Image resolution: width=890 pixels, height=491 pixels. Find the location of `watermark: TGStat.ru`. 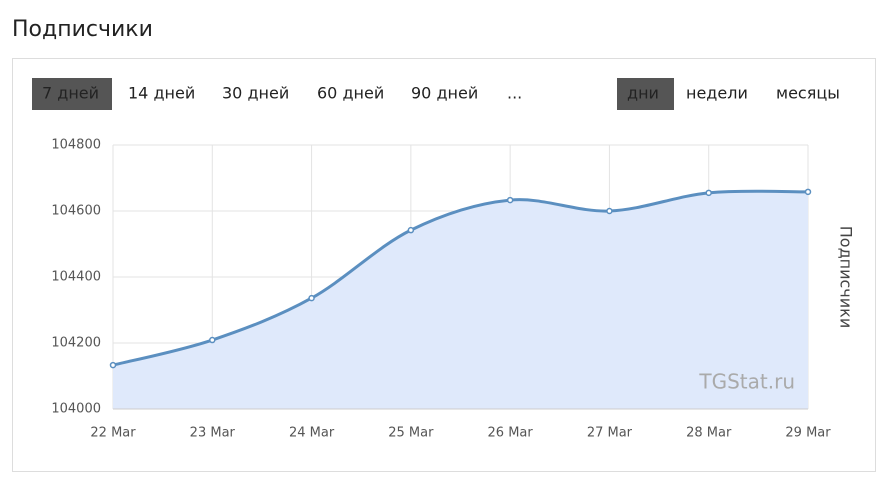

watermark: TGStat.ru is located at coordinates (746, 382).